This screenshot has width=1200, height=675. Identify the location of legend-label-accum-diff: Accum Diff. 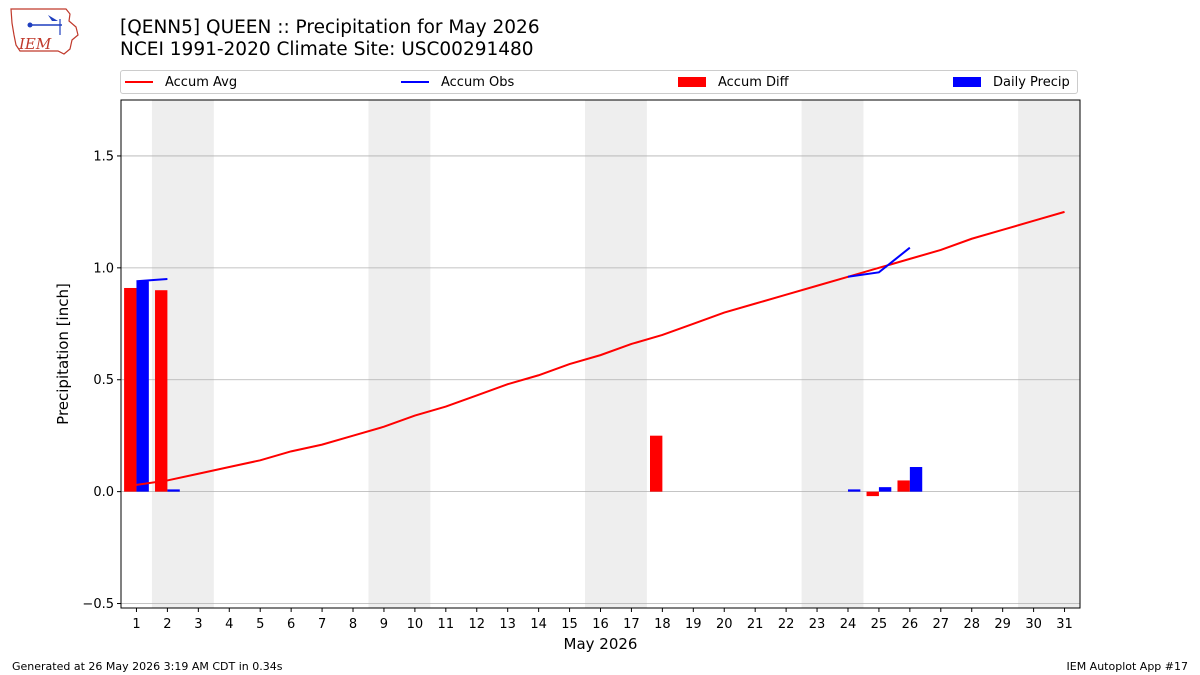
(753, 82).